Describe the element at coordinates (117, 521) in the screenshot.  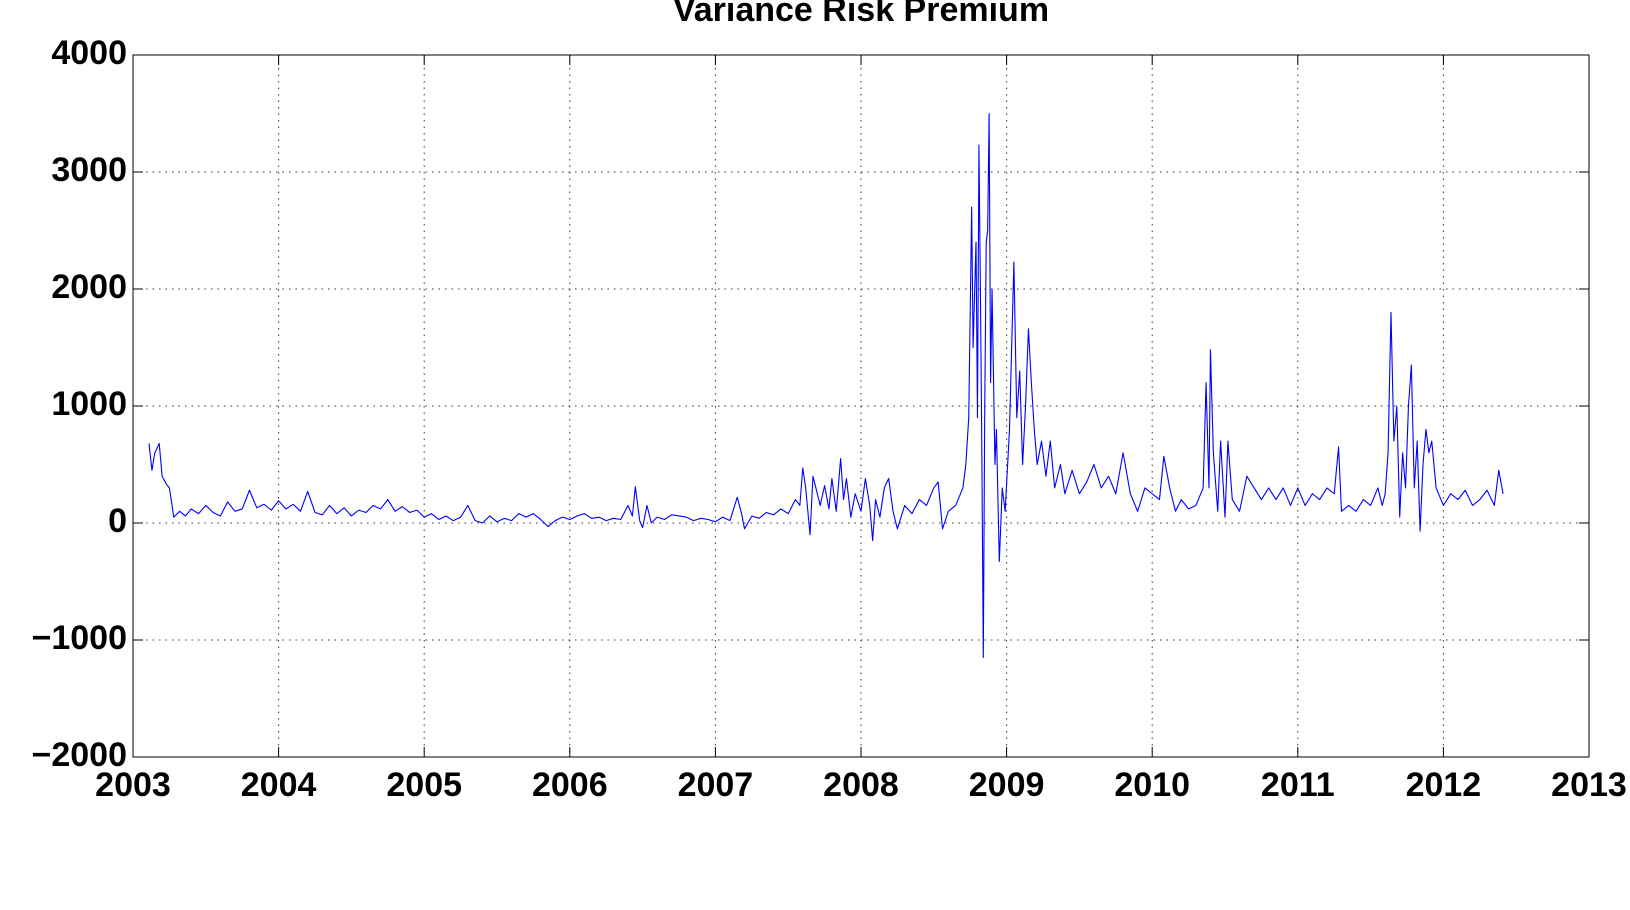
I see `y-tick-label: 0` at that location.